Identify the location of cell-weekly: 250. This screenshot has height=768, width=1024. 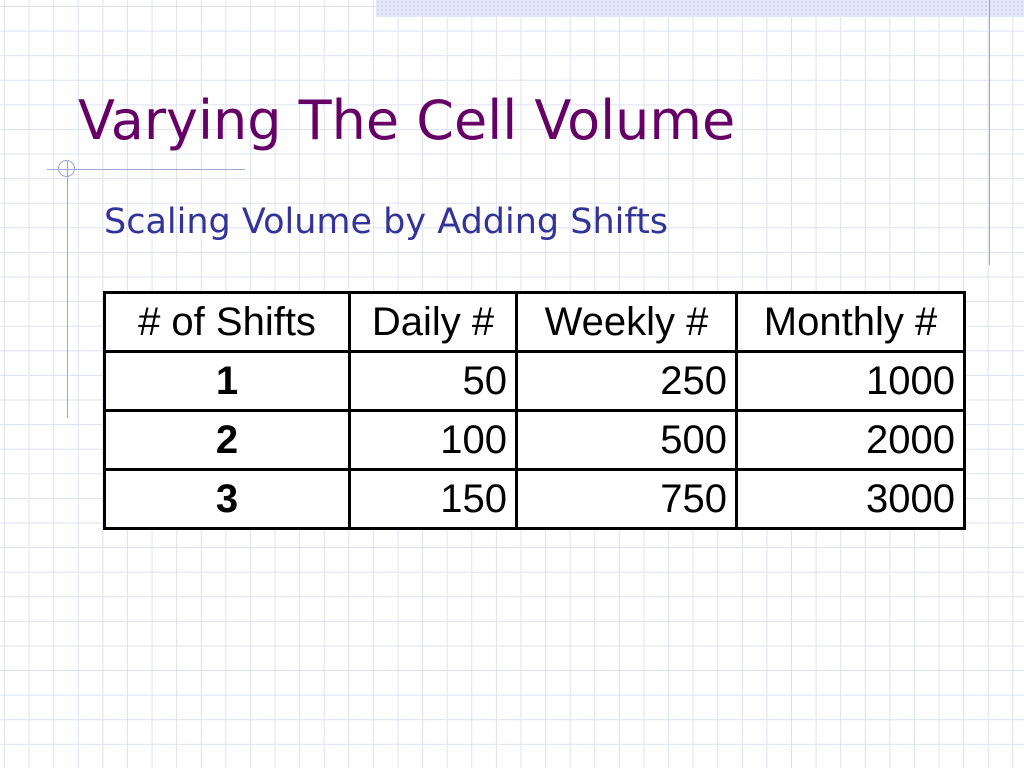
(626, 381).